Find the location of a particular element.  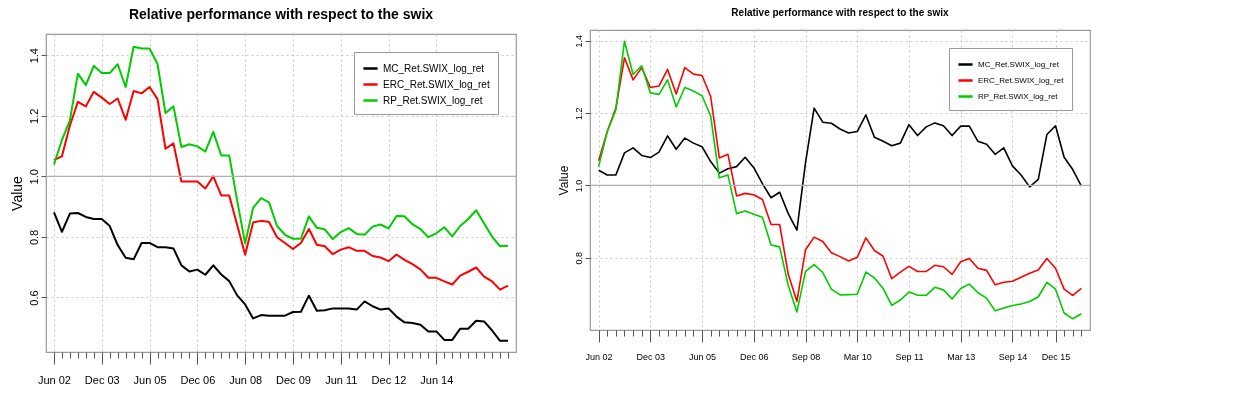

x-tick-label: Mar 10 is located at coordinates (857, 356).